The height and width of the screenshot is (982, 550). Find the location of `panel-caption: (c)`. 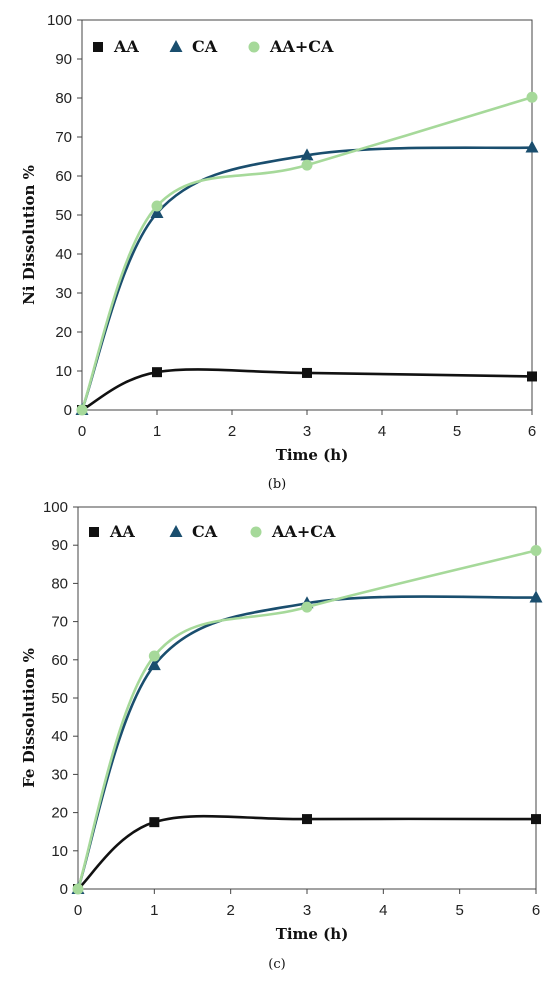

panel-caption: (c) is located at coordinates (276, 964).